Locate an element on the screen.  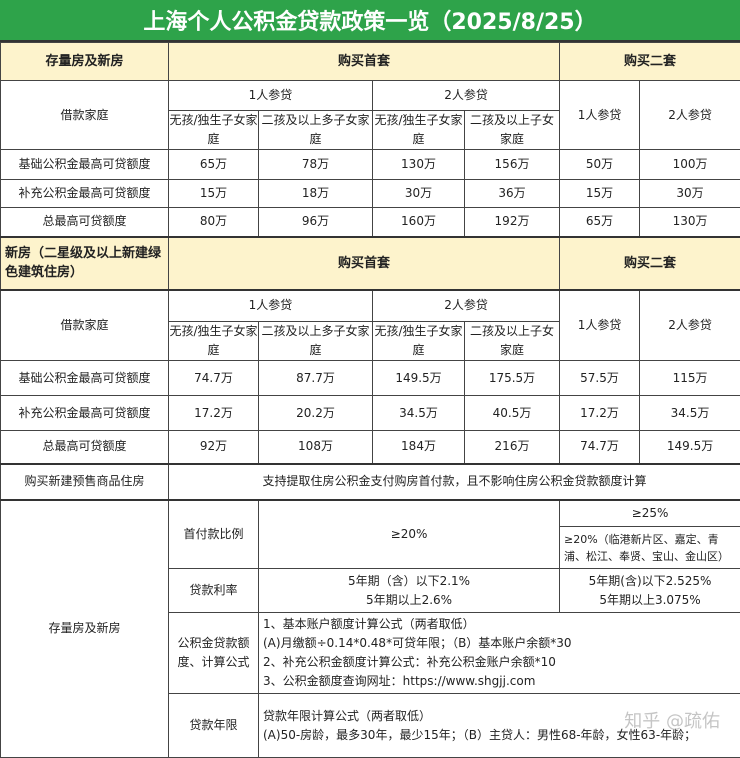
cell-value: 20.2万 is located at coordinates (316, 413).